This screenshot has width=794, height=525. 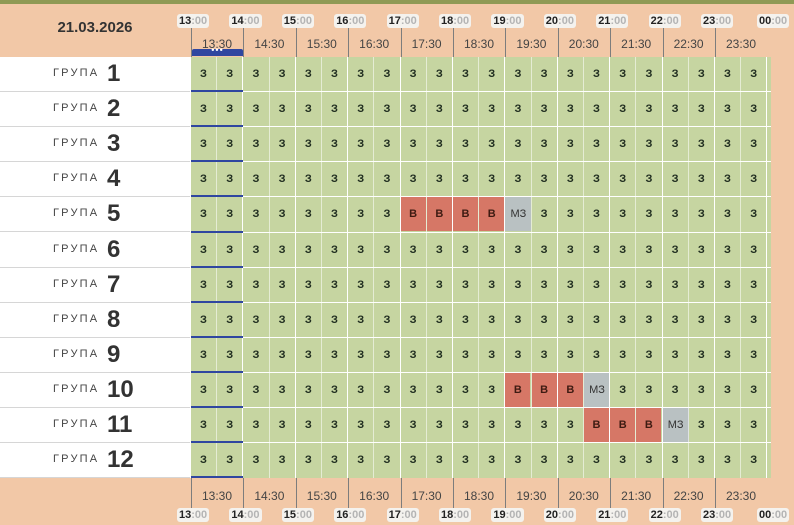 I want to click on current-time-marker: •••, so click(x=217, y=50).